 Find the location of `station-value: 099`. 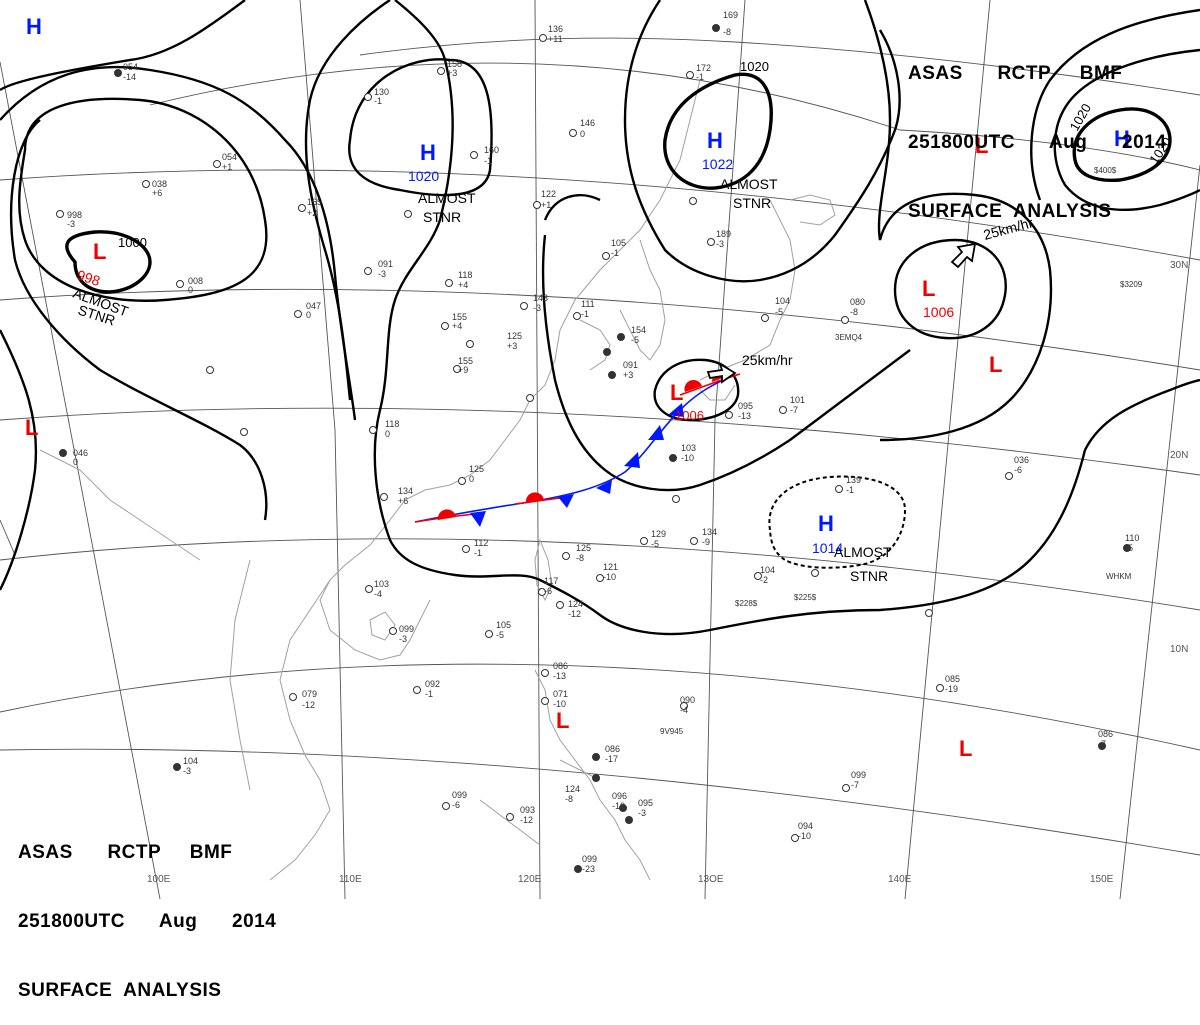

station-value: 099 is located at coordinates (589, 859).